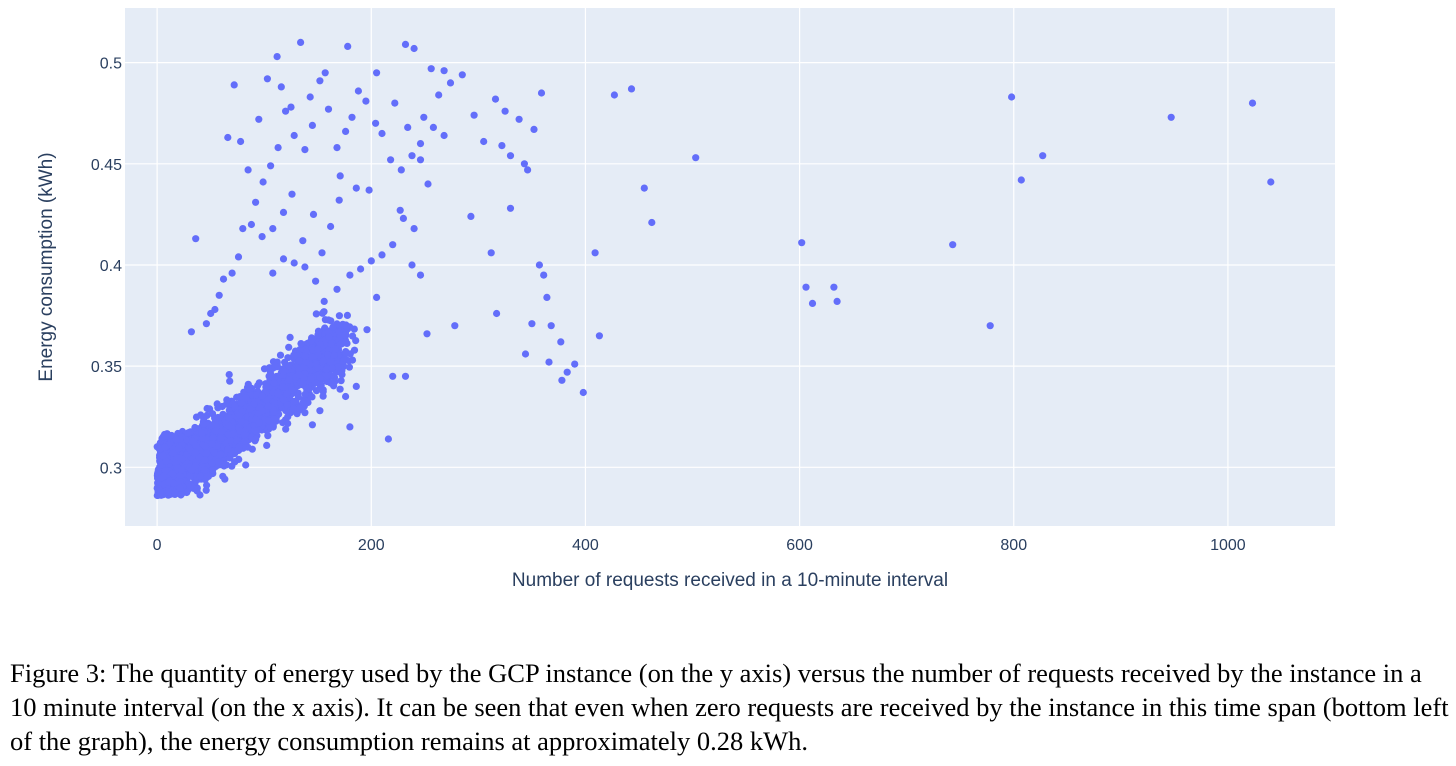 The width and height of the screenshot is (1456, 766). What do you see at coordinates (371, 545) in the screenshot?
I see `x-tick-label: 200` at bounding box center [371, 545].